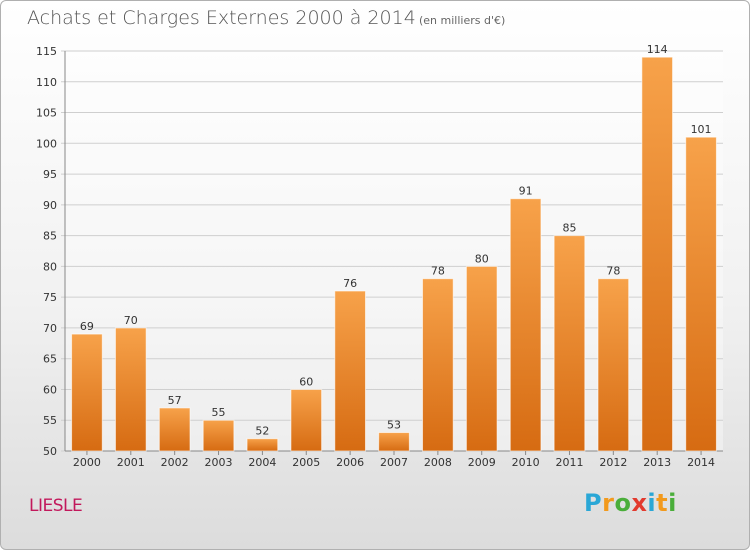 The width and height of the screenshot is (750, 550). I want to click on x-tick-label: 2011, so click(569, 462).